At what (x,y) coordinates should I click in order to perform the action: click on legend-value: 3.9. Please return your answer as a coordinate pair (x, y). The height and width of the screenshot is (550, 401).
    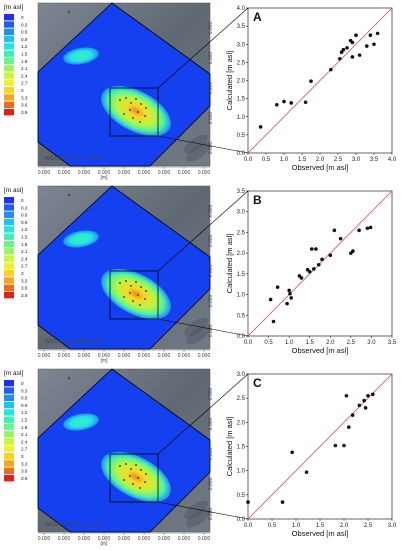
    Looking at the image, I should click on (24, 112).